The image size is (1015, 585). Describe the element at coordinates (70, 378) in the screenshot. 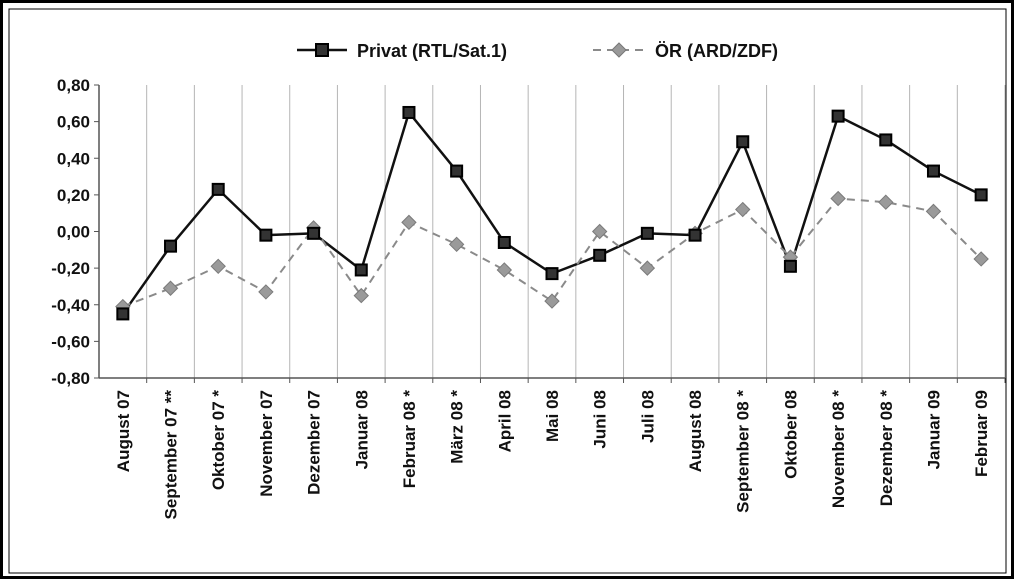

I see `y-tick-label: -0,80` at that location.